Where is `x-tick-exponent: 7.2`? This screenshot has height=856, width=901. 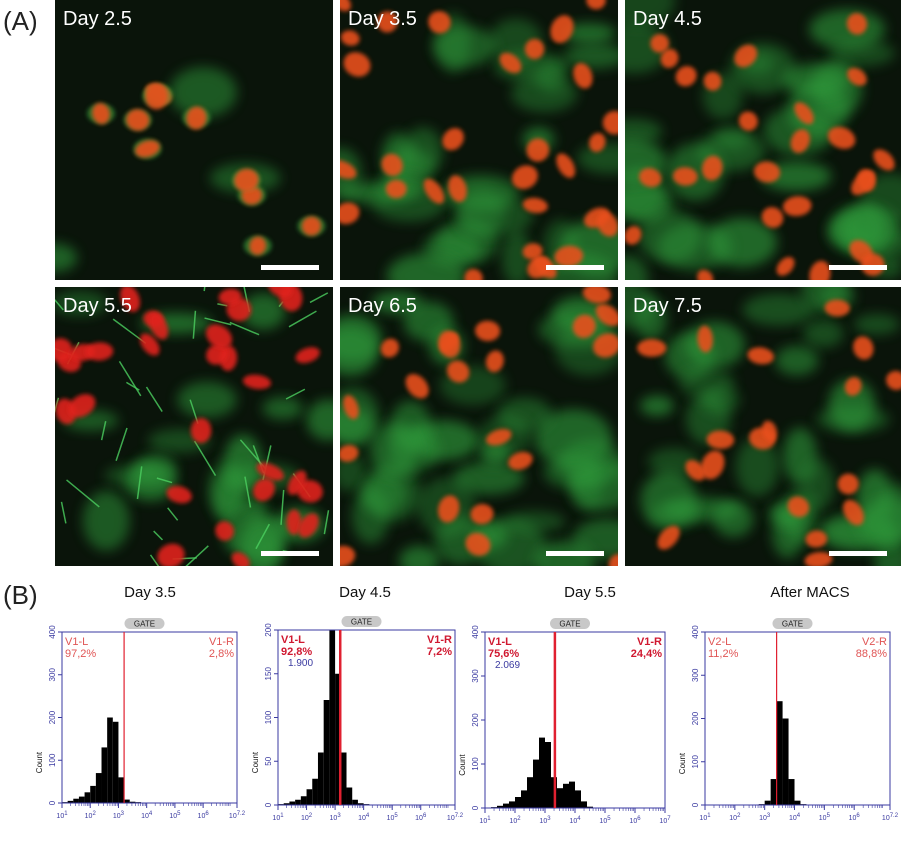
x-tick-exponent: 7.2 is located at coordinates (459, 816).